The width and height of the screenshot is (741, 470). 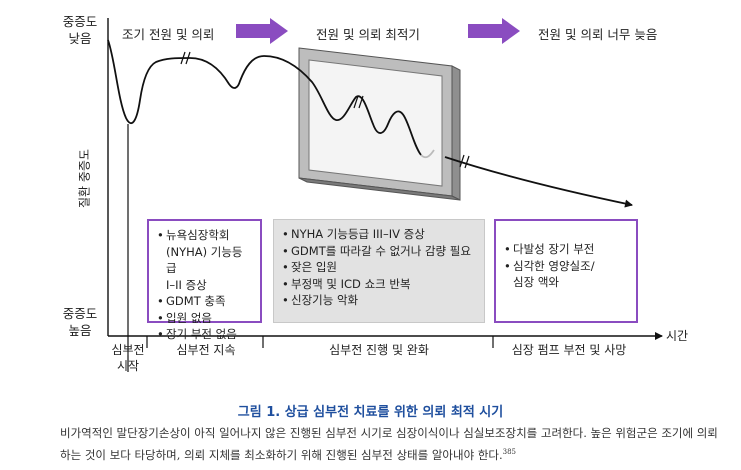 What do you see at coordinates (264, 97) in the screenshot?
I see `severity-curve` at bounding box center [264, 97].